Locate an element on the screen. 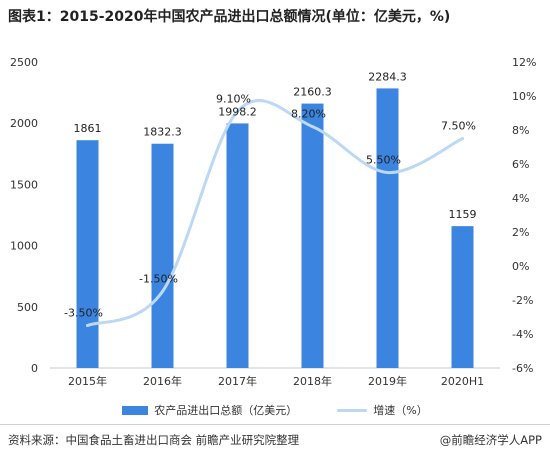 This screenshot has height=461, width=550. bar-value-label: 1998.2 is located at coordinates (237, 111).